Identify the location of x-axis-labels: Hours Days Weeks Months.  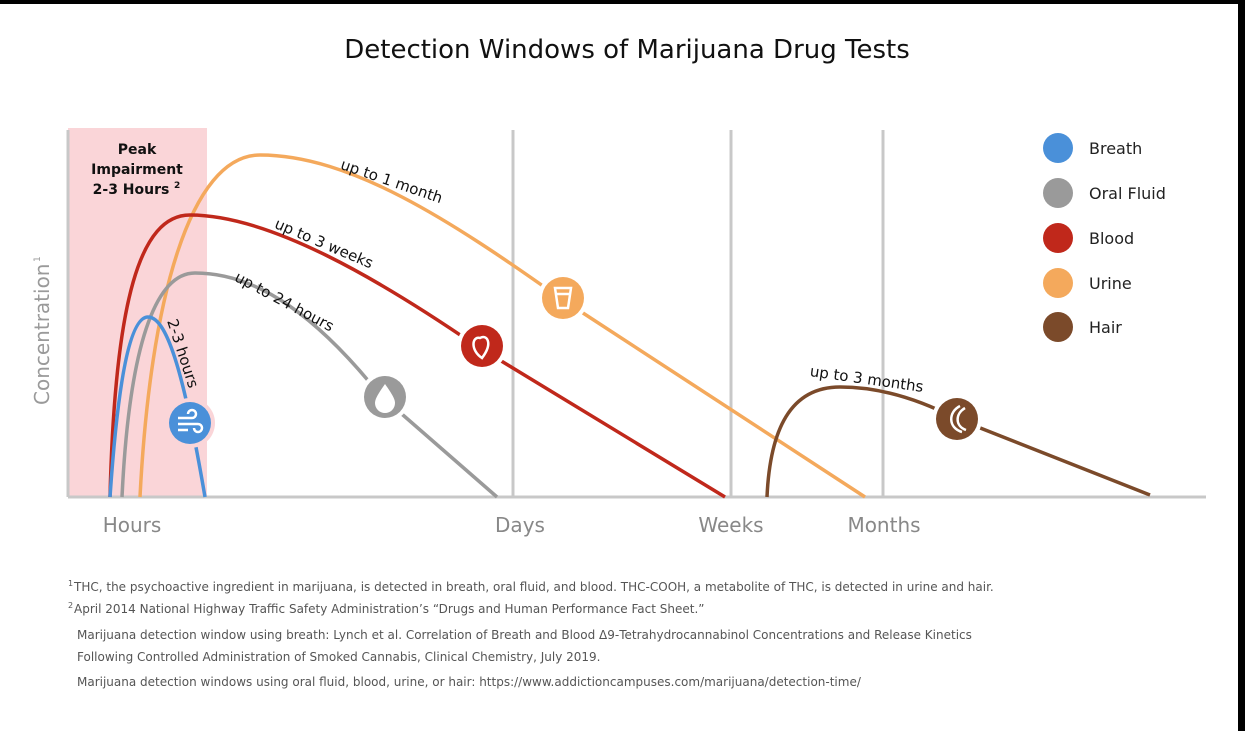
(512, 525).